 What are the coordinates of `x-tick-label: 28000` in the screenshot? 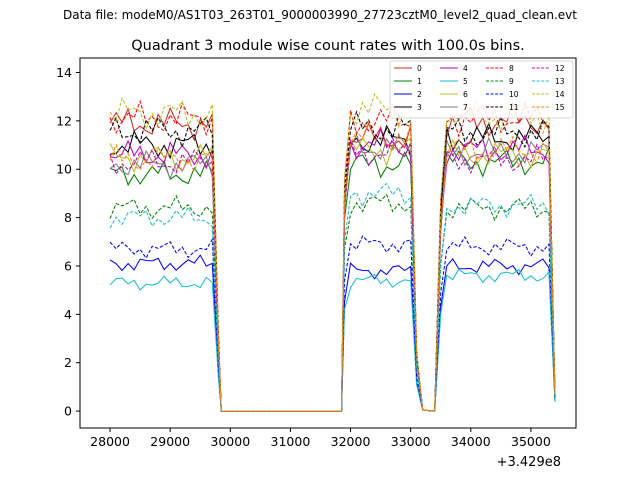 It's located at (110, 441).